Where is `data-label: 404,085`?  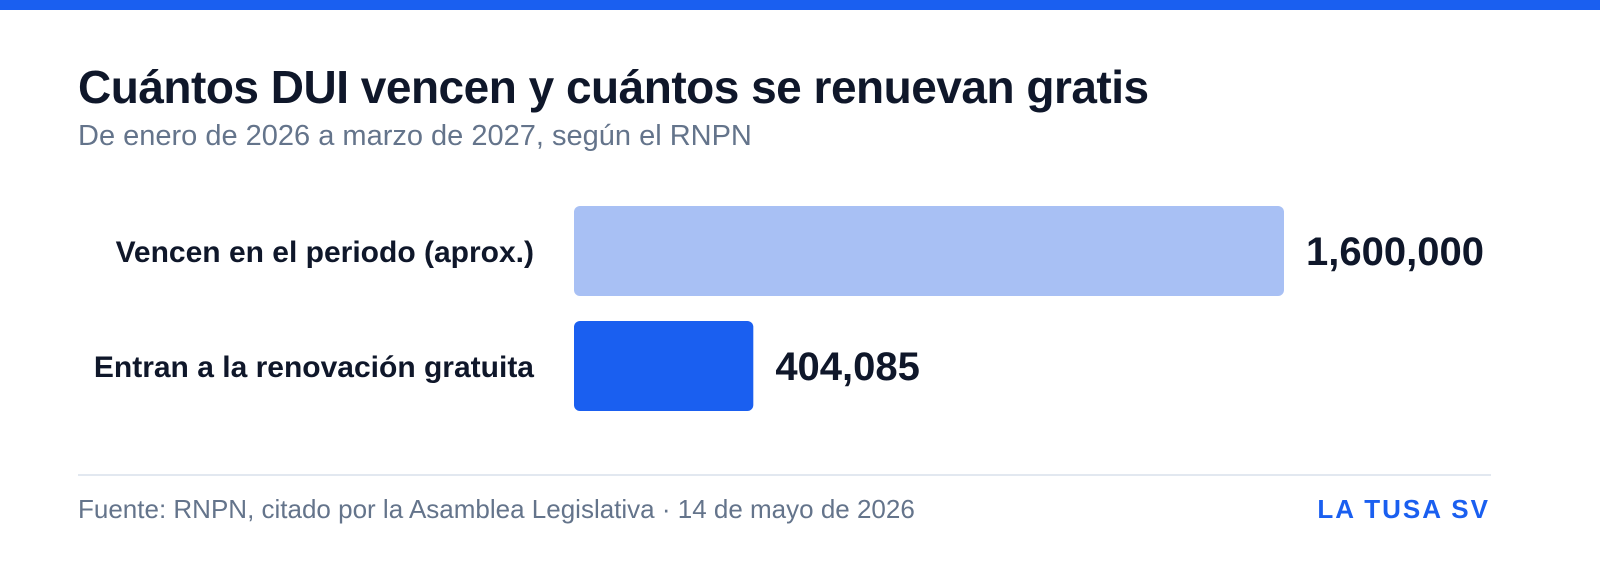 data-label: 404,085 is located at coordinates (847, 367).